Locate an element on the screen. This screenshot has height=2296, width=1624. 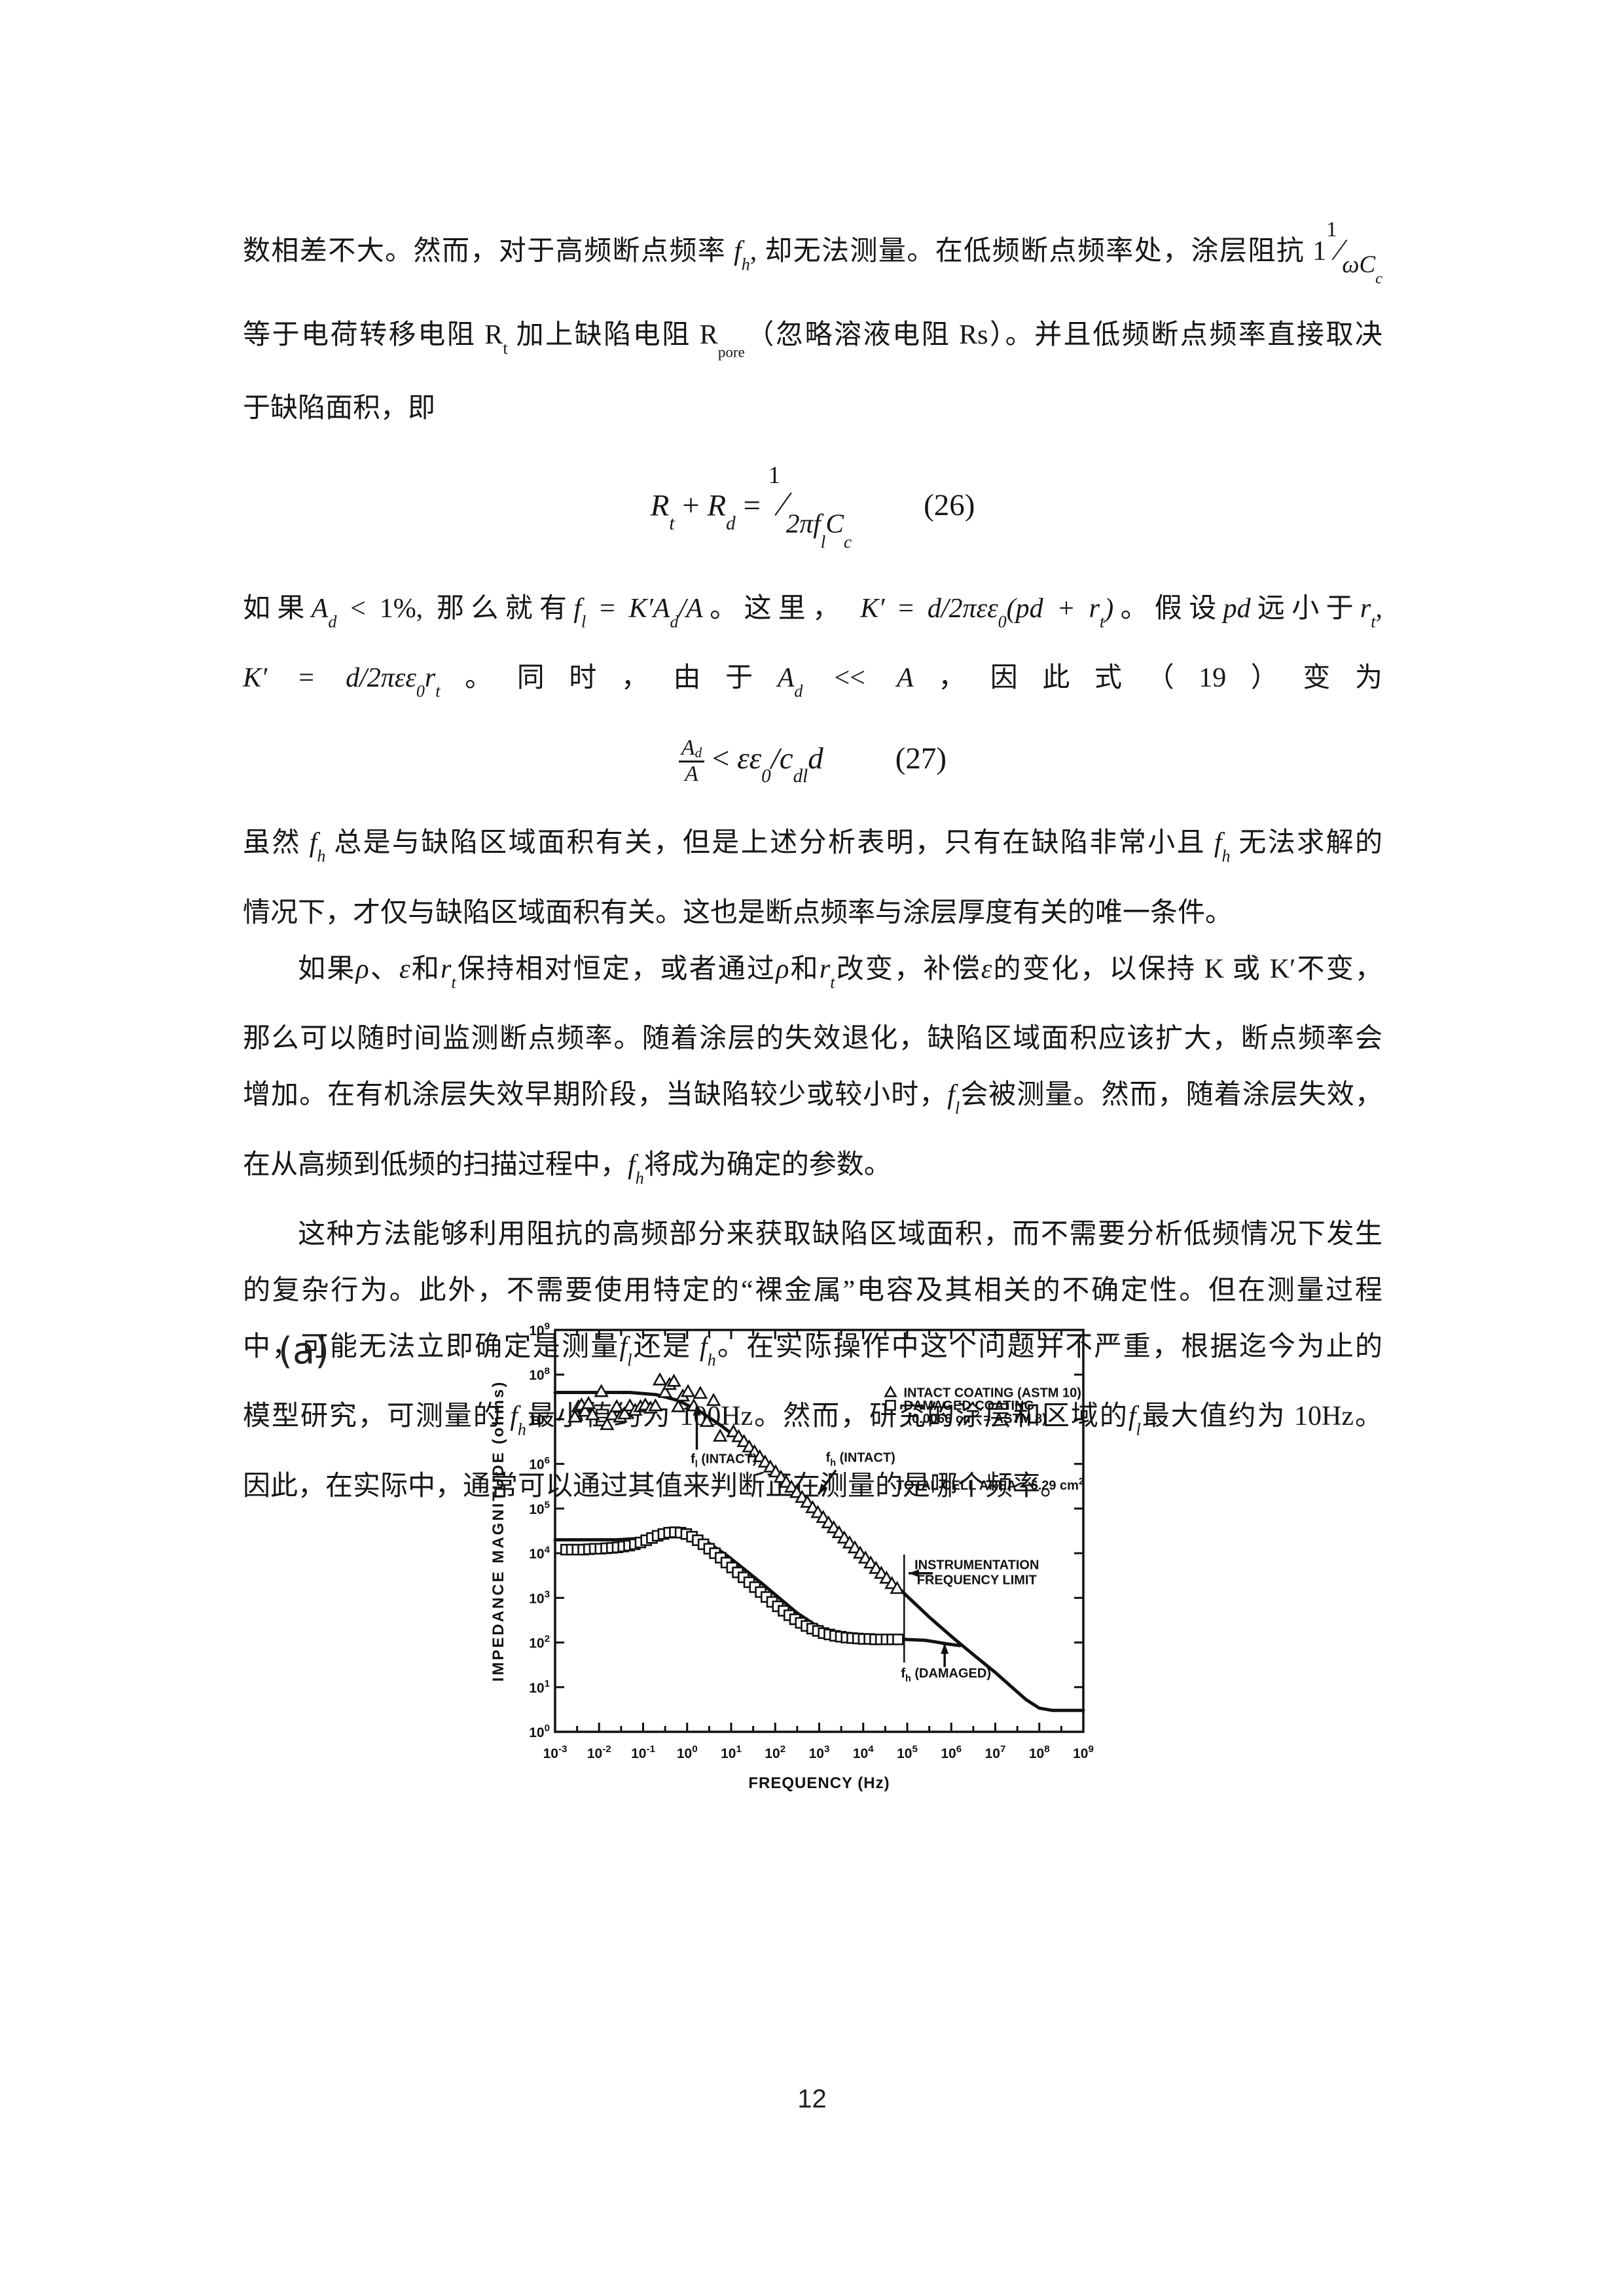
svg-text: FREQUENCY (Hz) is located at coordinates (819, 1783).